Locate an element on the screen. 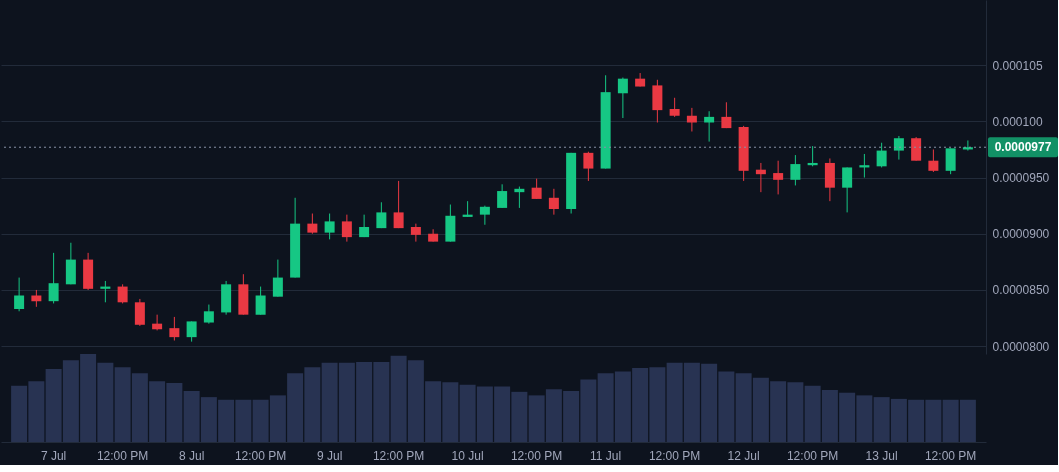 The height and width of the screenshot is (472, 1059). x-tick-label: 13 Jul is located at coordinates (881, 455).